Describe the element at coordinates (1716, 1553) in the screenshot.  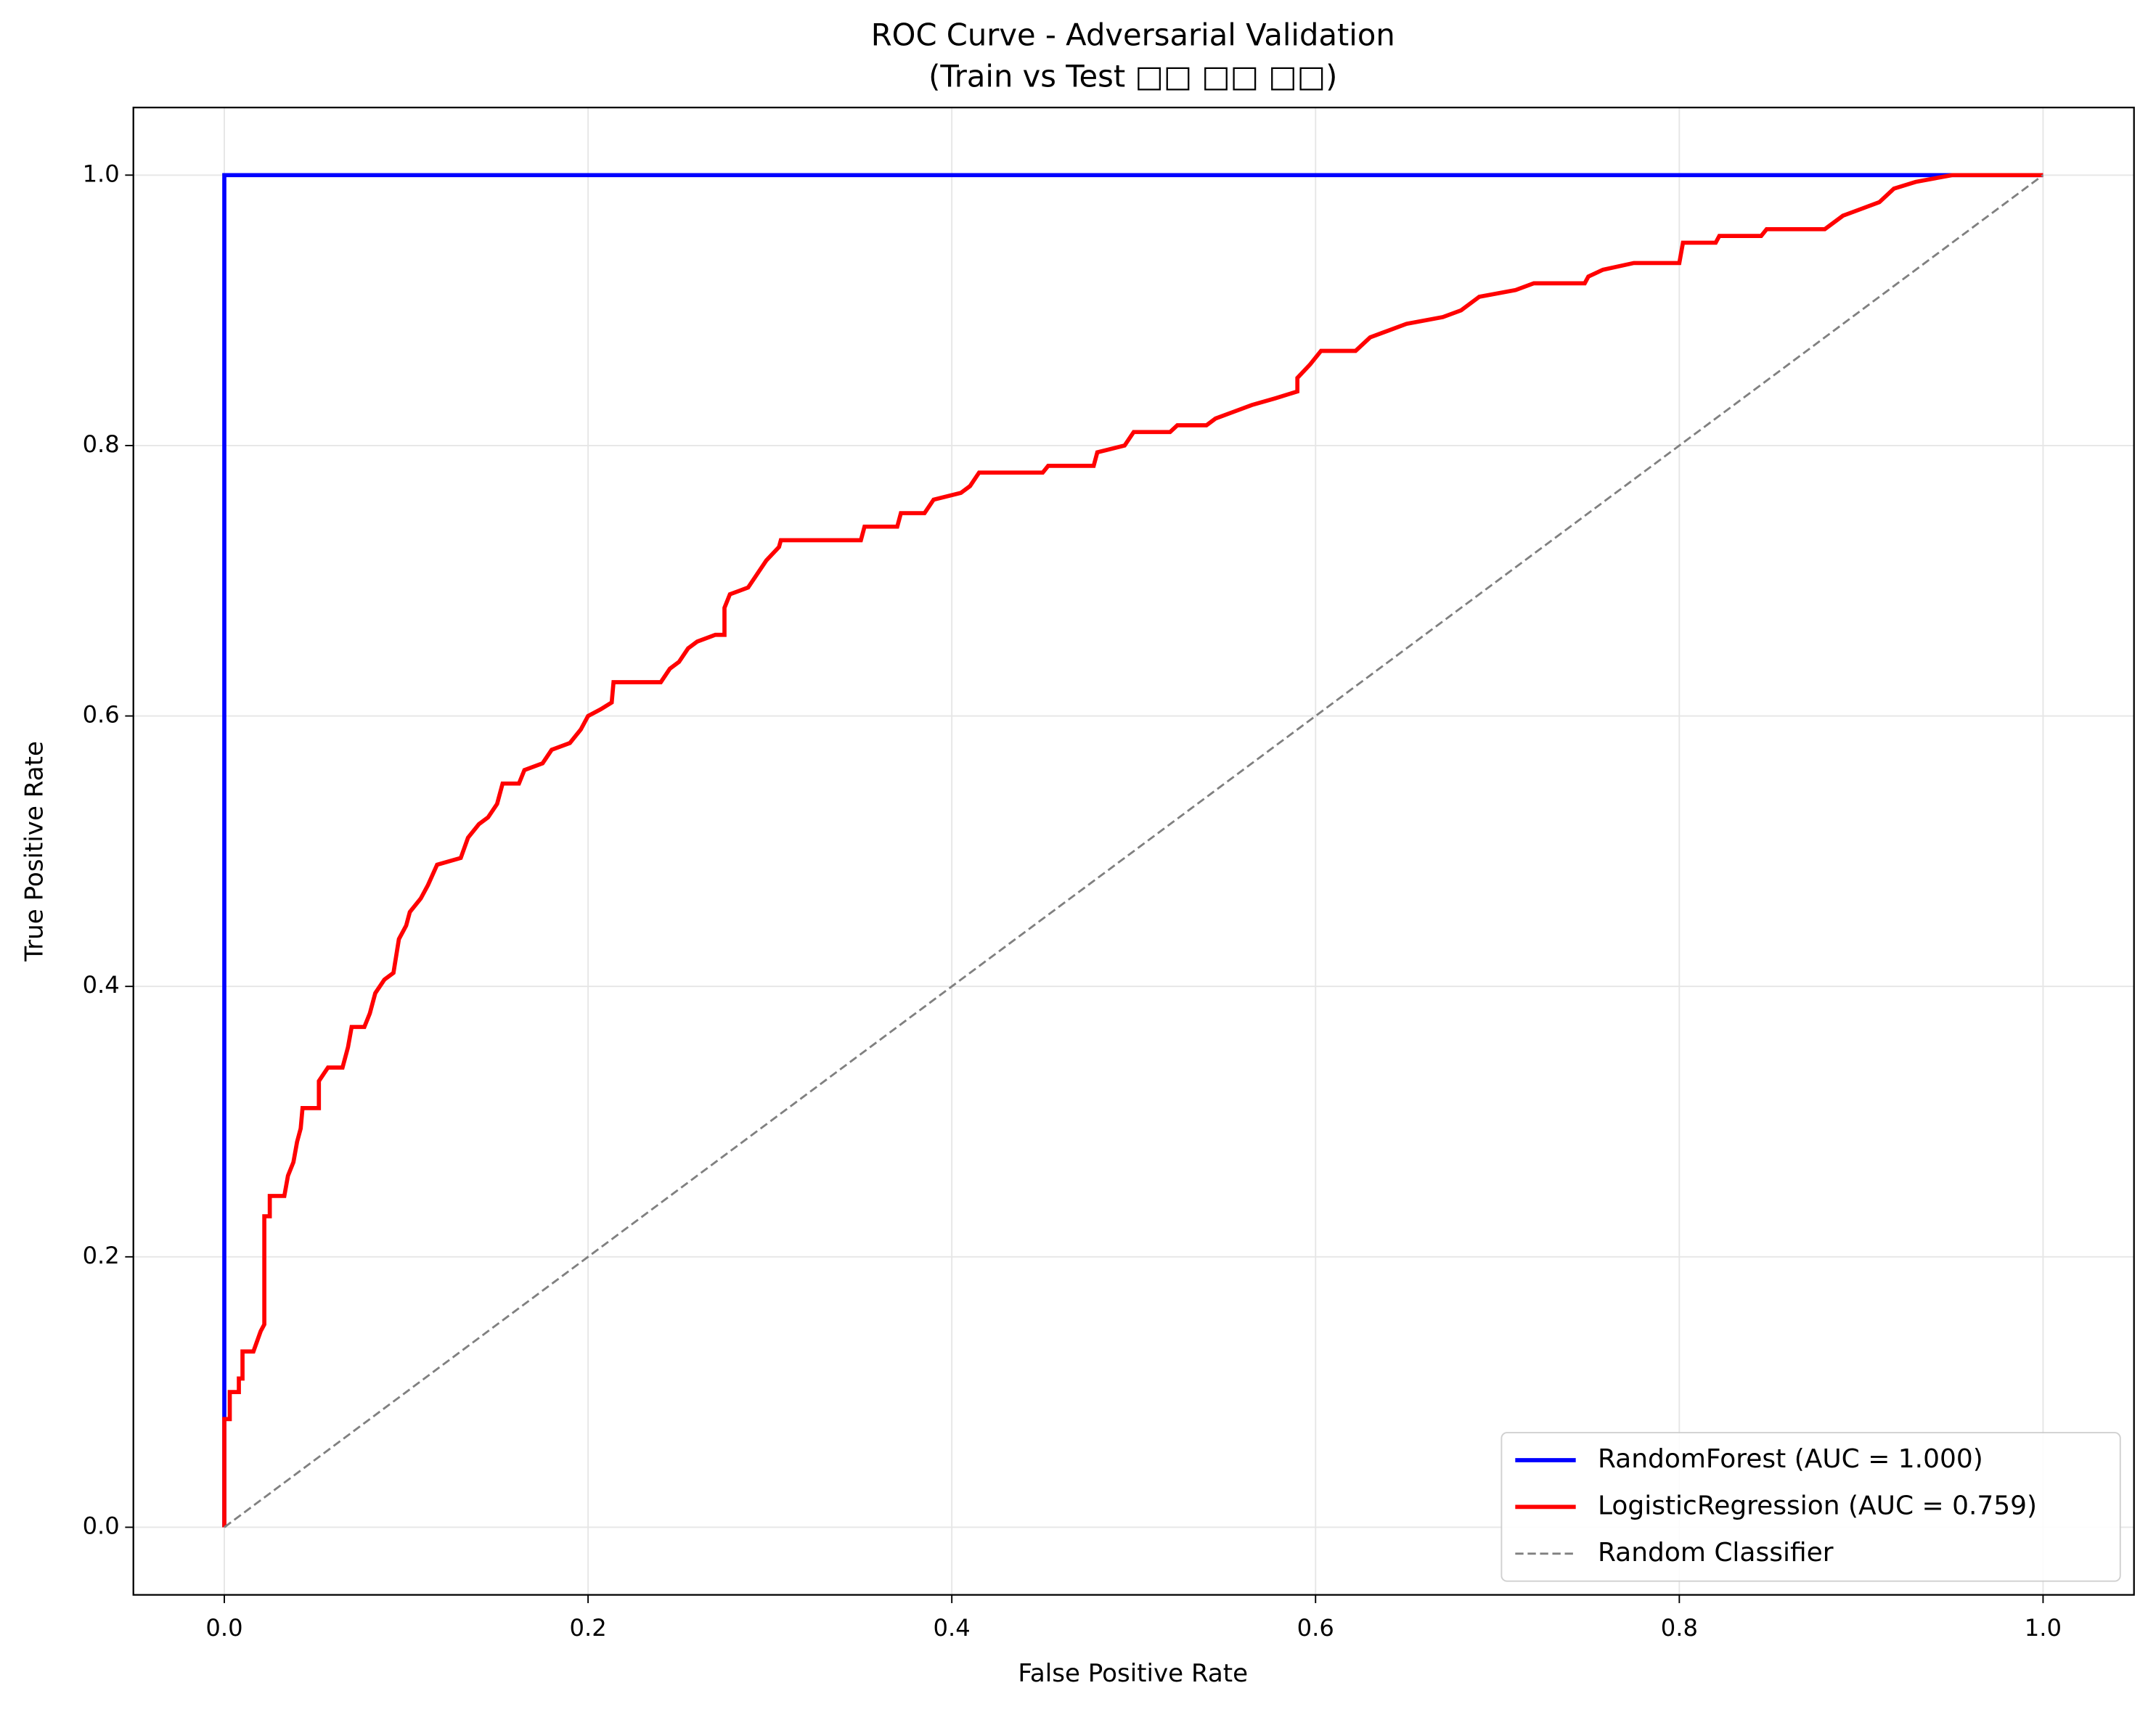
I see `legend-label: Random Classifier` at that location.